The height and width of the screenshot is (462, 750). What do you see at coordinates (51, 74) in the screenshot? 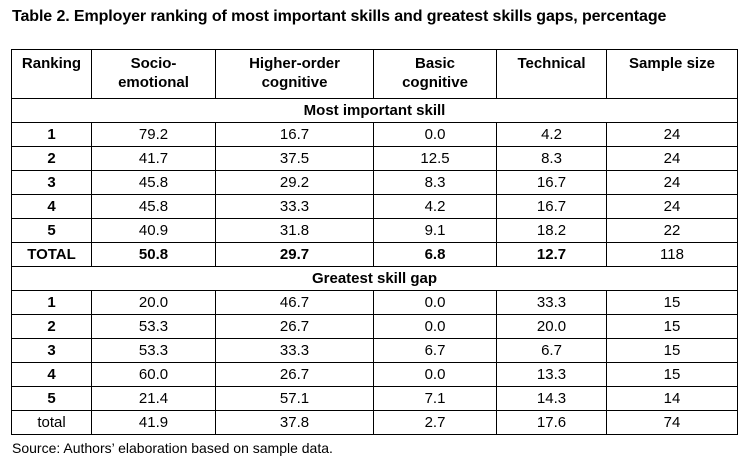
I see `header-ranking: Ranking` at bounding box center [51, 74].